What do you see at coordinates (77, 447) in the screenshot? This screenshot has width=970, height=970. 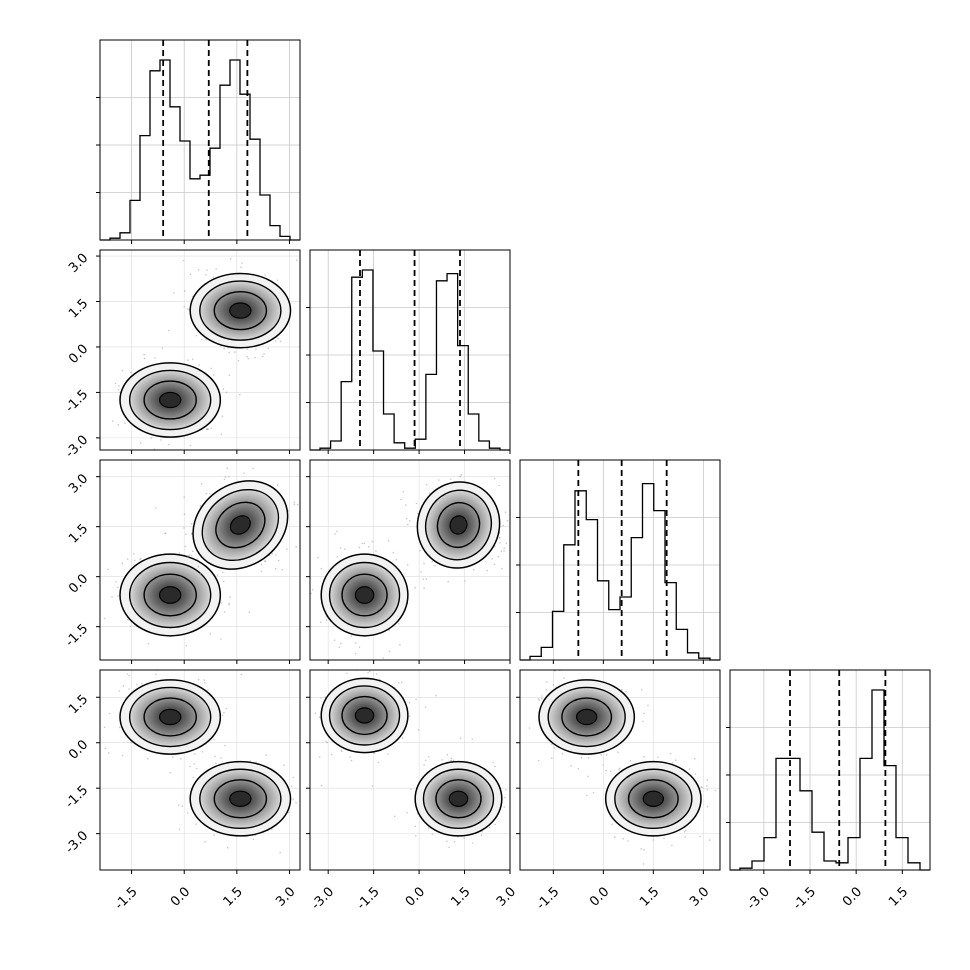 I see `y-tick-label-1: -3.0` at bounding box center [77, 447].